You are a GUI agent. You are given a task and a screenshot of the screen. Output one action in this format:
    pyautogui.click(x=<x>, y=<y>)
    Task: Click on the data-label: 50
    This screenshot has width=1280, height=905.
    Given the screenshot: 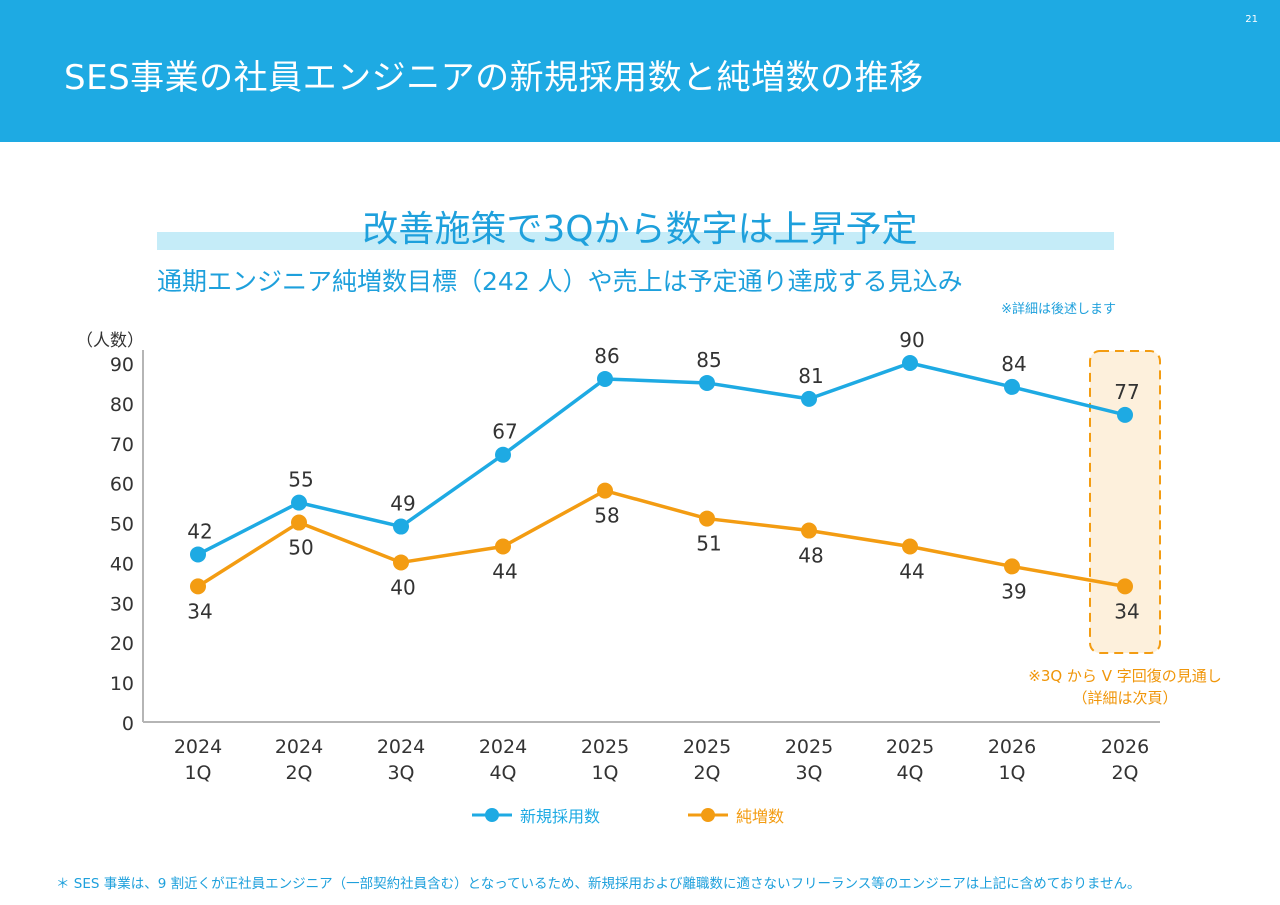 What is the action you would take?
    pyautogui.click(x=300, y=548)
    